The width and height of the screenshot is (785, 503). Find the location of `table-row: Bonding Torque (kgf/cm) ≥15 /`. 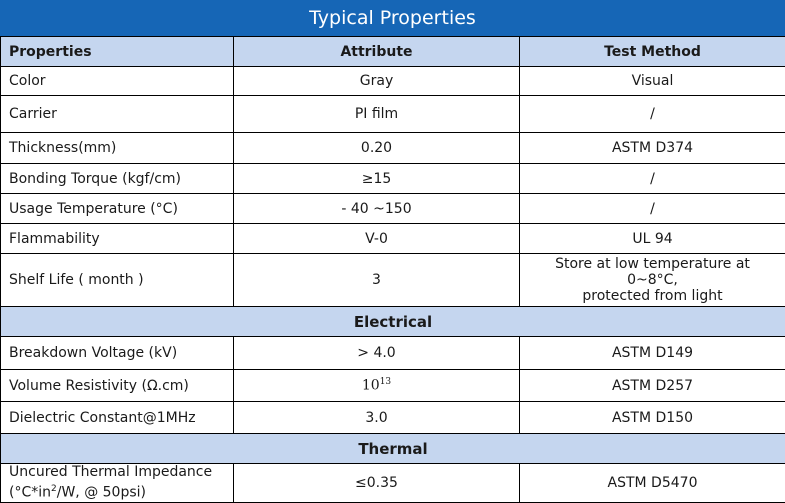

table-row: Bonding Torque (kgf/cm) ≥15 / is located at coordinates (393, 179).